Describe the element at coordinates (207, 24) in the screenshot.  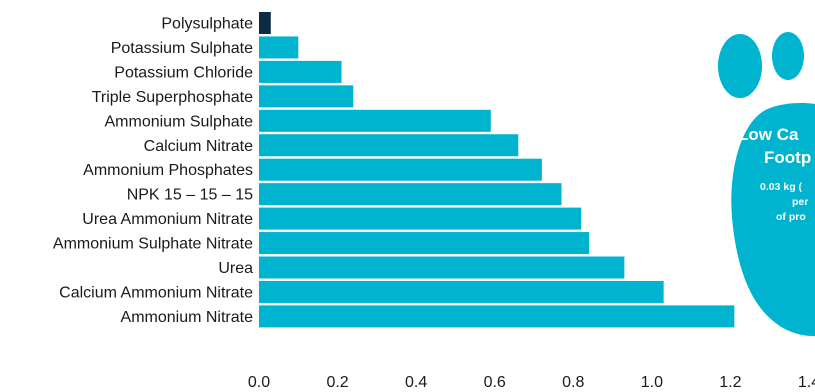
I see `category-label-0: Polysulphate` at that location.